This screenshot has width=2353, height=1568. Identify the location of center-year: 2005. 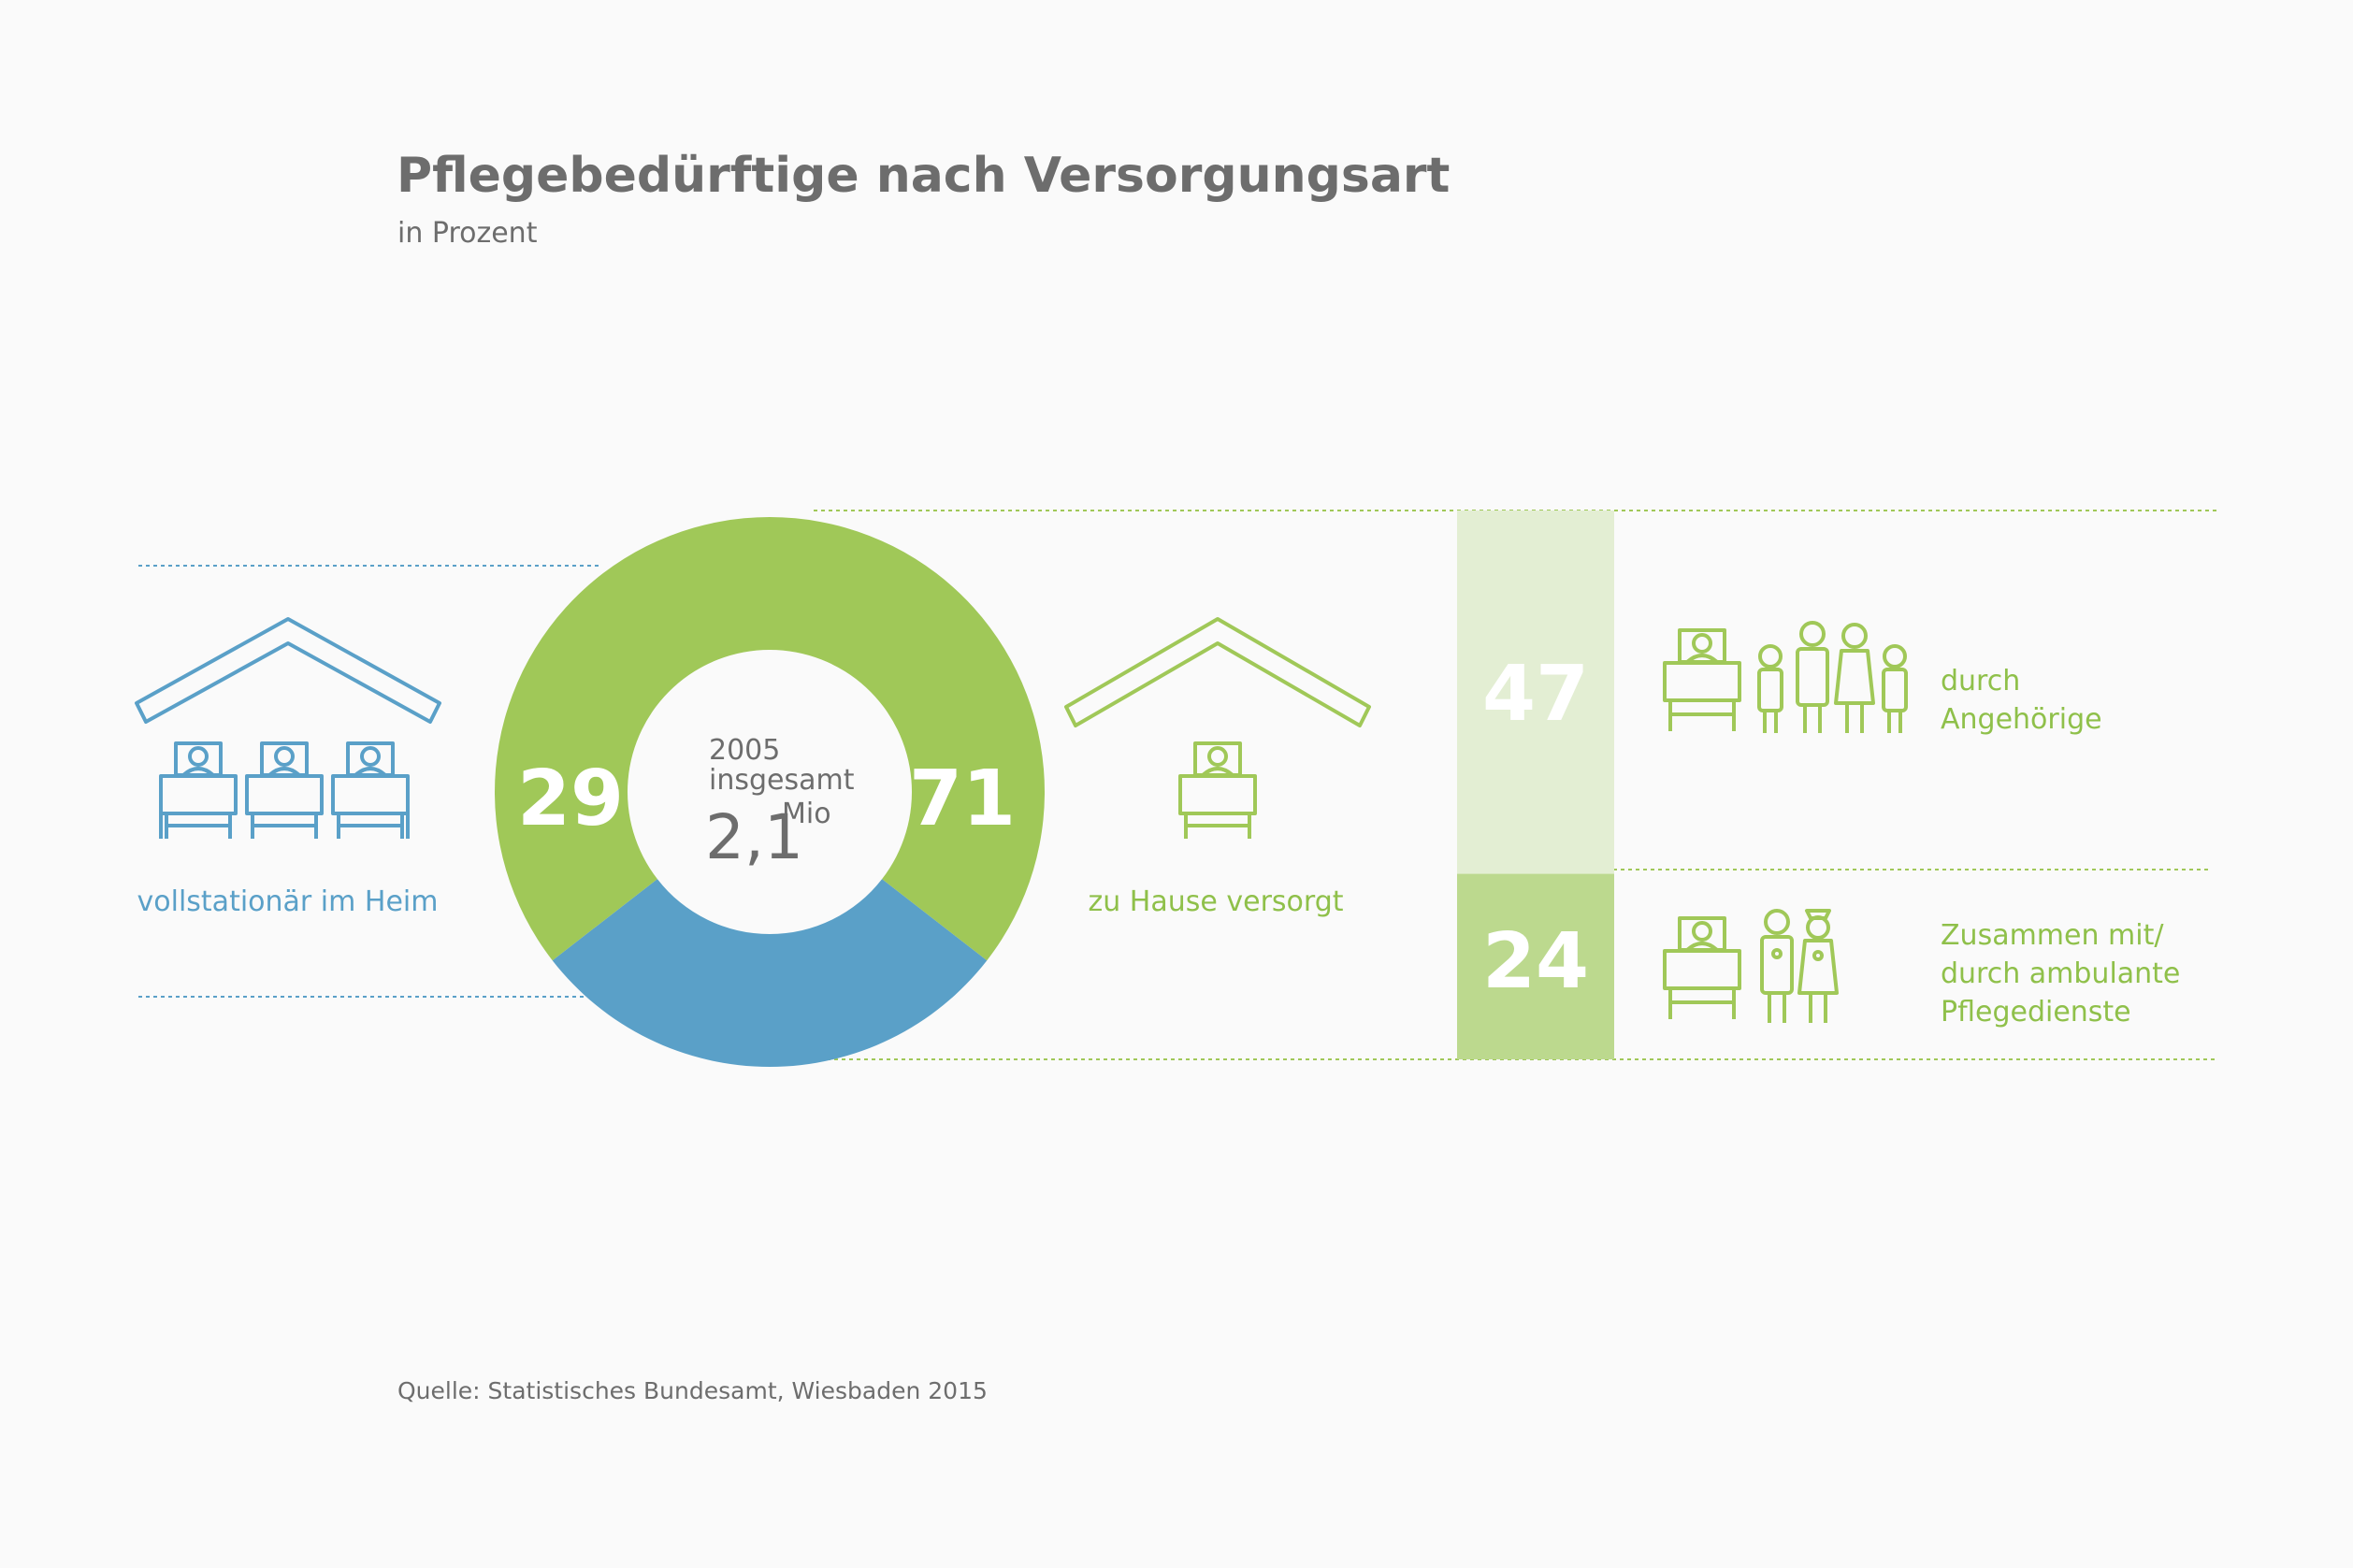
(744, 750).